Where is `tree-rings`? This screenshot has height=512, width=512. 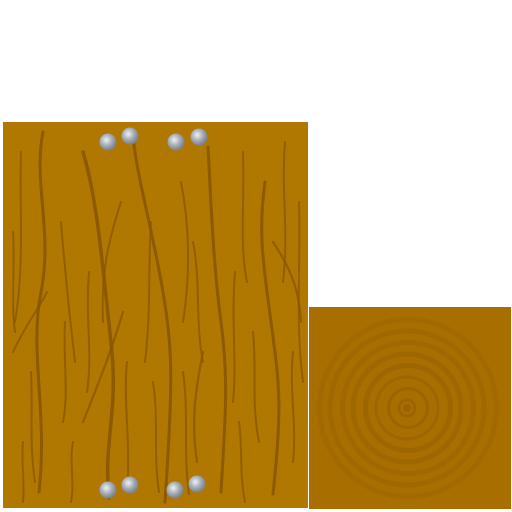
tree-rings is located at coordinates (408, 408).